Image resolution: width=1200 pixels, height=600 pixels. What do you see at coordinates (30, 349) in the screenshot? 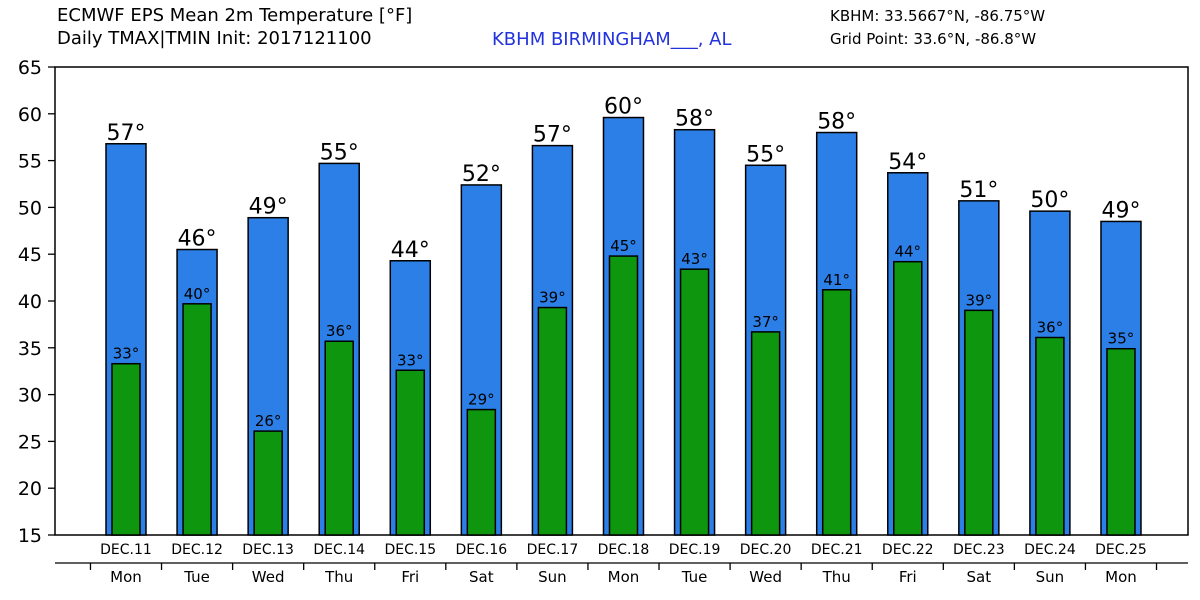
I see `y-tick-label: 35` at bounding box center [30, 349].